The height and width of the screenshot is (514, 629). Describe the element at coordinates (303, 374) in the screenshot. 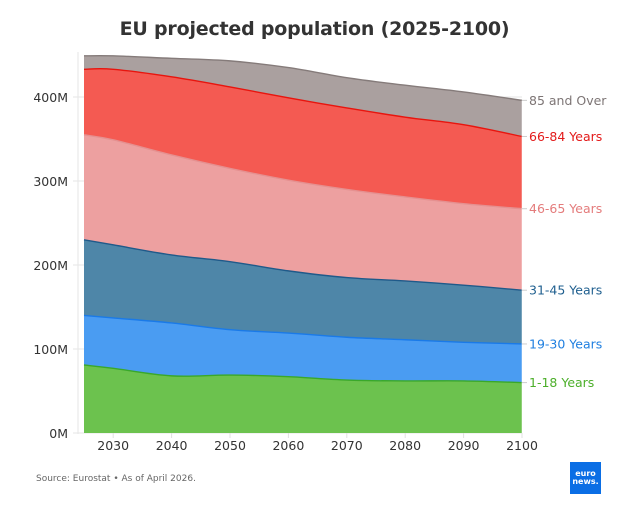

I see `line-1-18-years` at that location.